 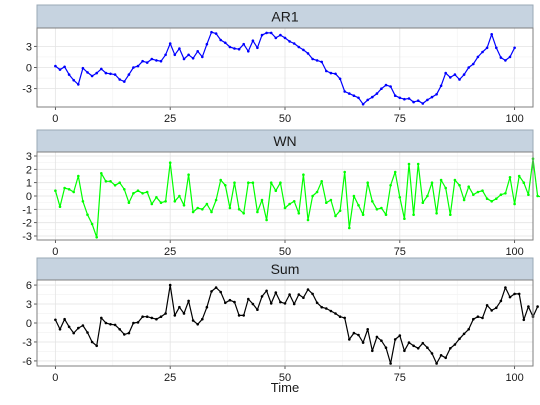 What do you see at coordinates (27, 362) in the screenshot?
I see `sum-y-tick-label: -6` at bounding box center [27, 362].